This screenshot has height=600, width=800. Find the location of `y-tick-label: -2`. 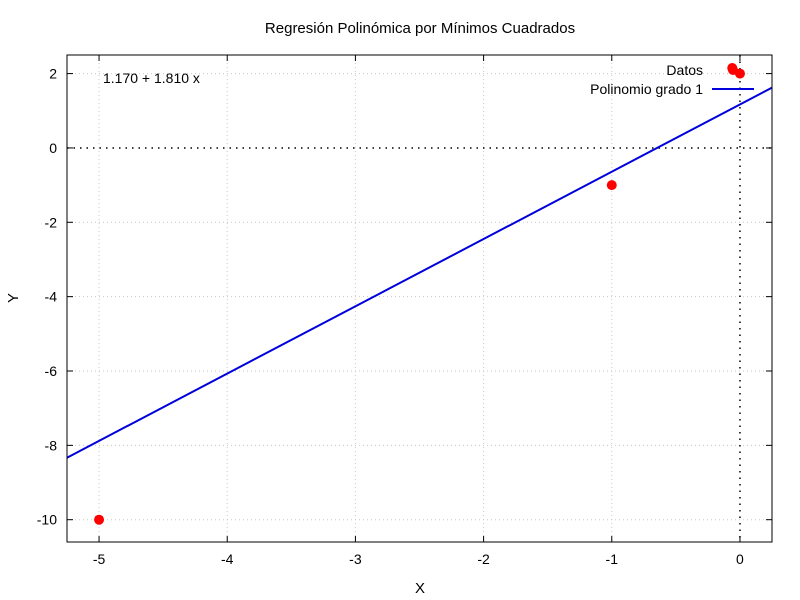

y-tick-label: -2 is located at coordinates (51, 222).